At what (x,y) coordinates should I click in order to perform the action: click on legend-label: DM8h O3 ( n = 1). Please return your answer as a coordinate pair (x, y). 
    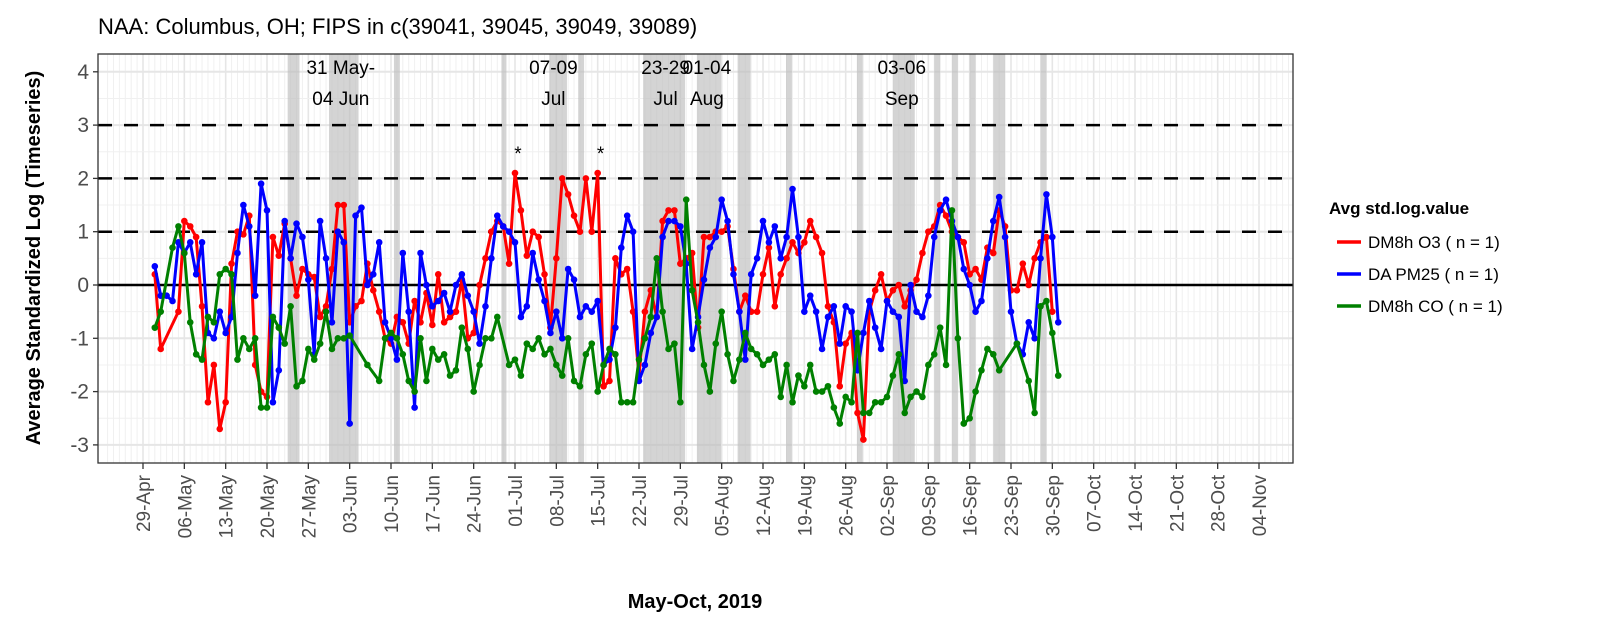
    Looking at the image, I should click on (1434, 242).